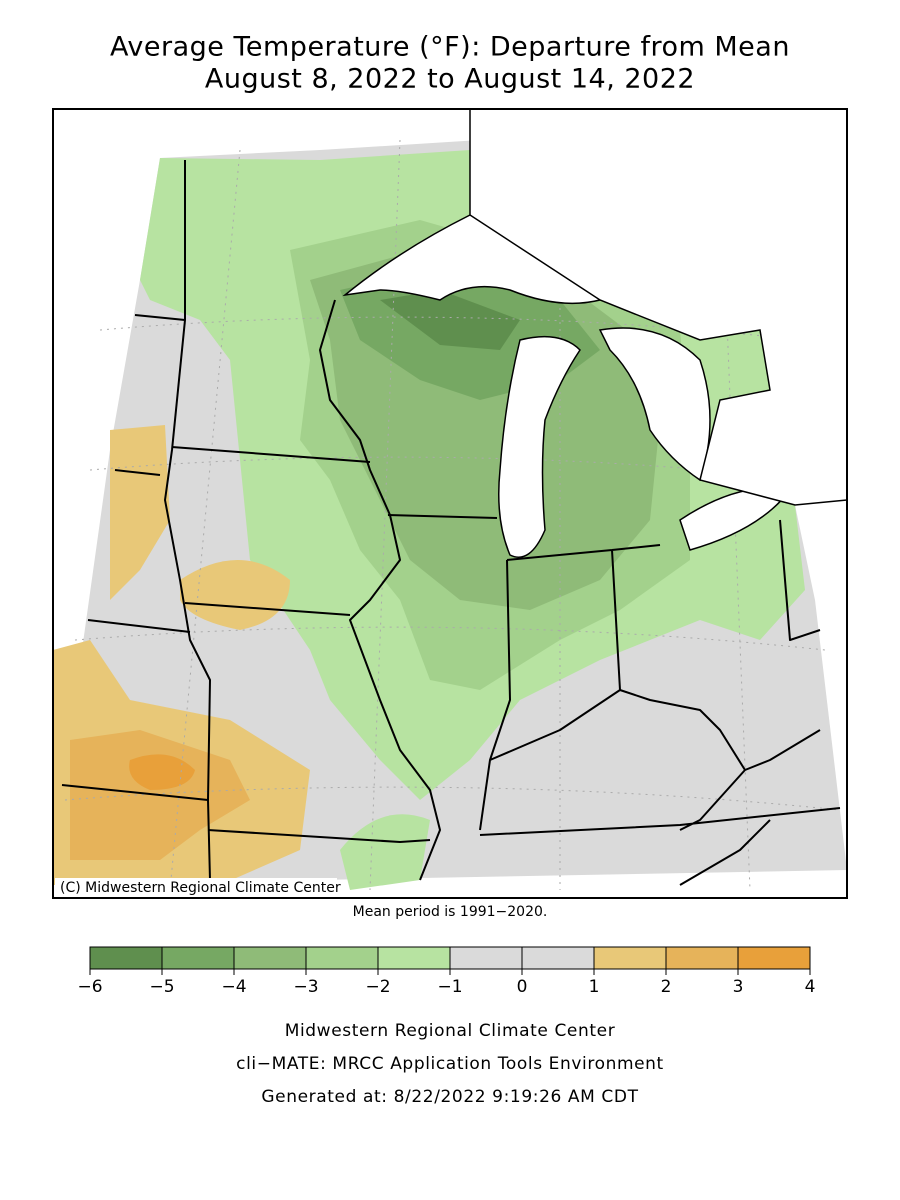  I want to click on legend-tick-label: 3, so click(738, 987).